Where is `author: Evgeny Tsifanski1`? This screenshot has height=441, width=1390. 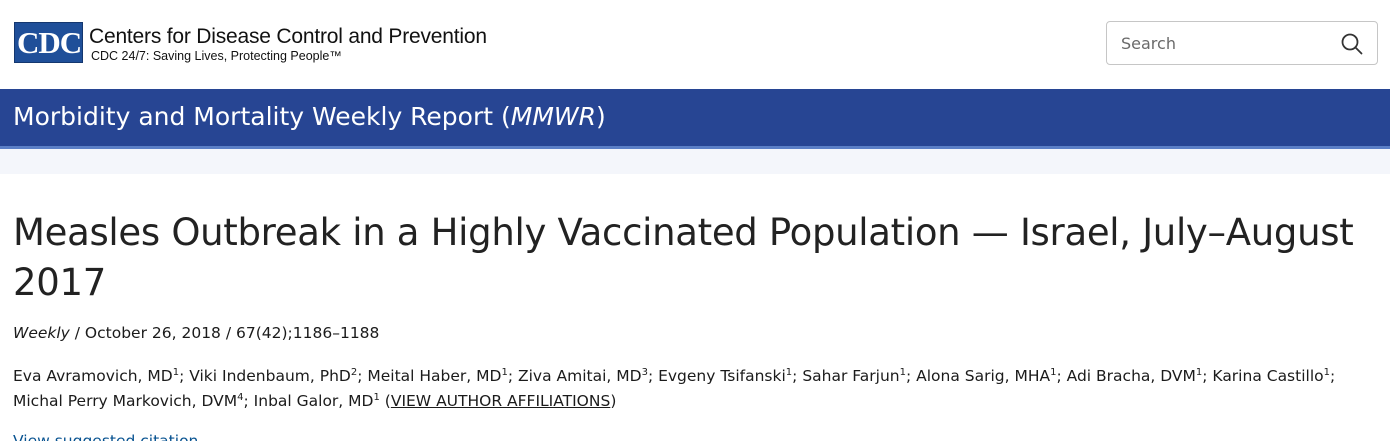 author: Evgeny Tsifanski1 is located at coordinates (725, 375).